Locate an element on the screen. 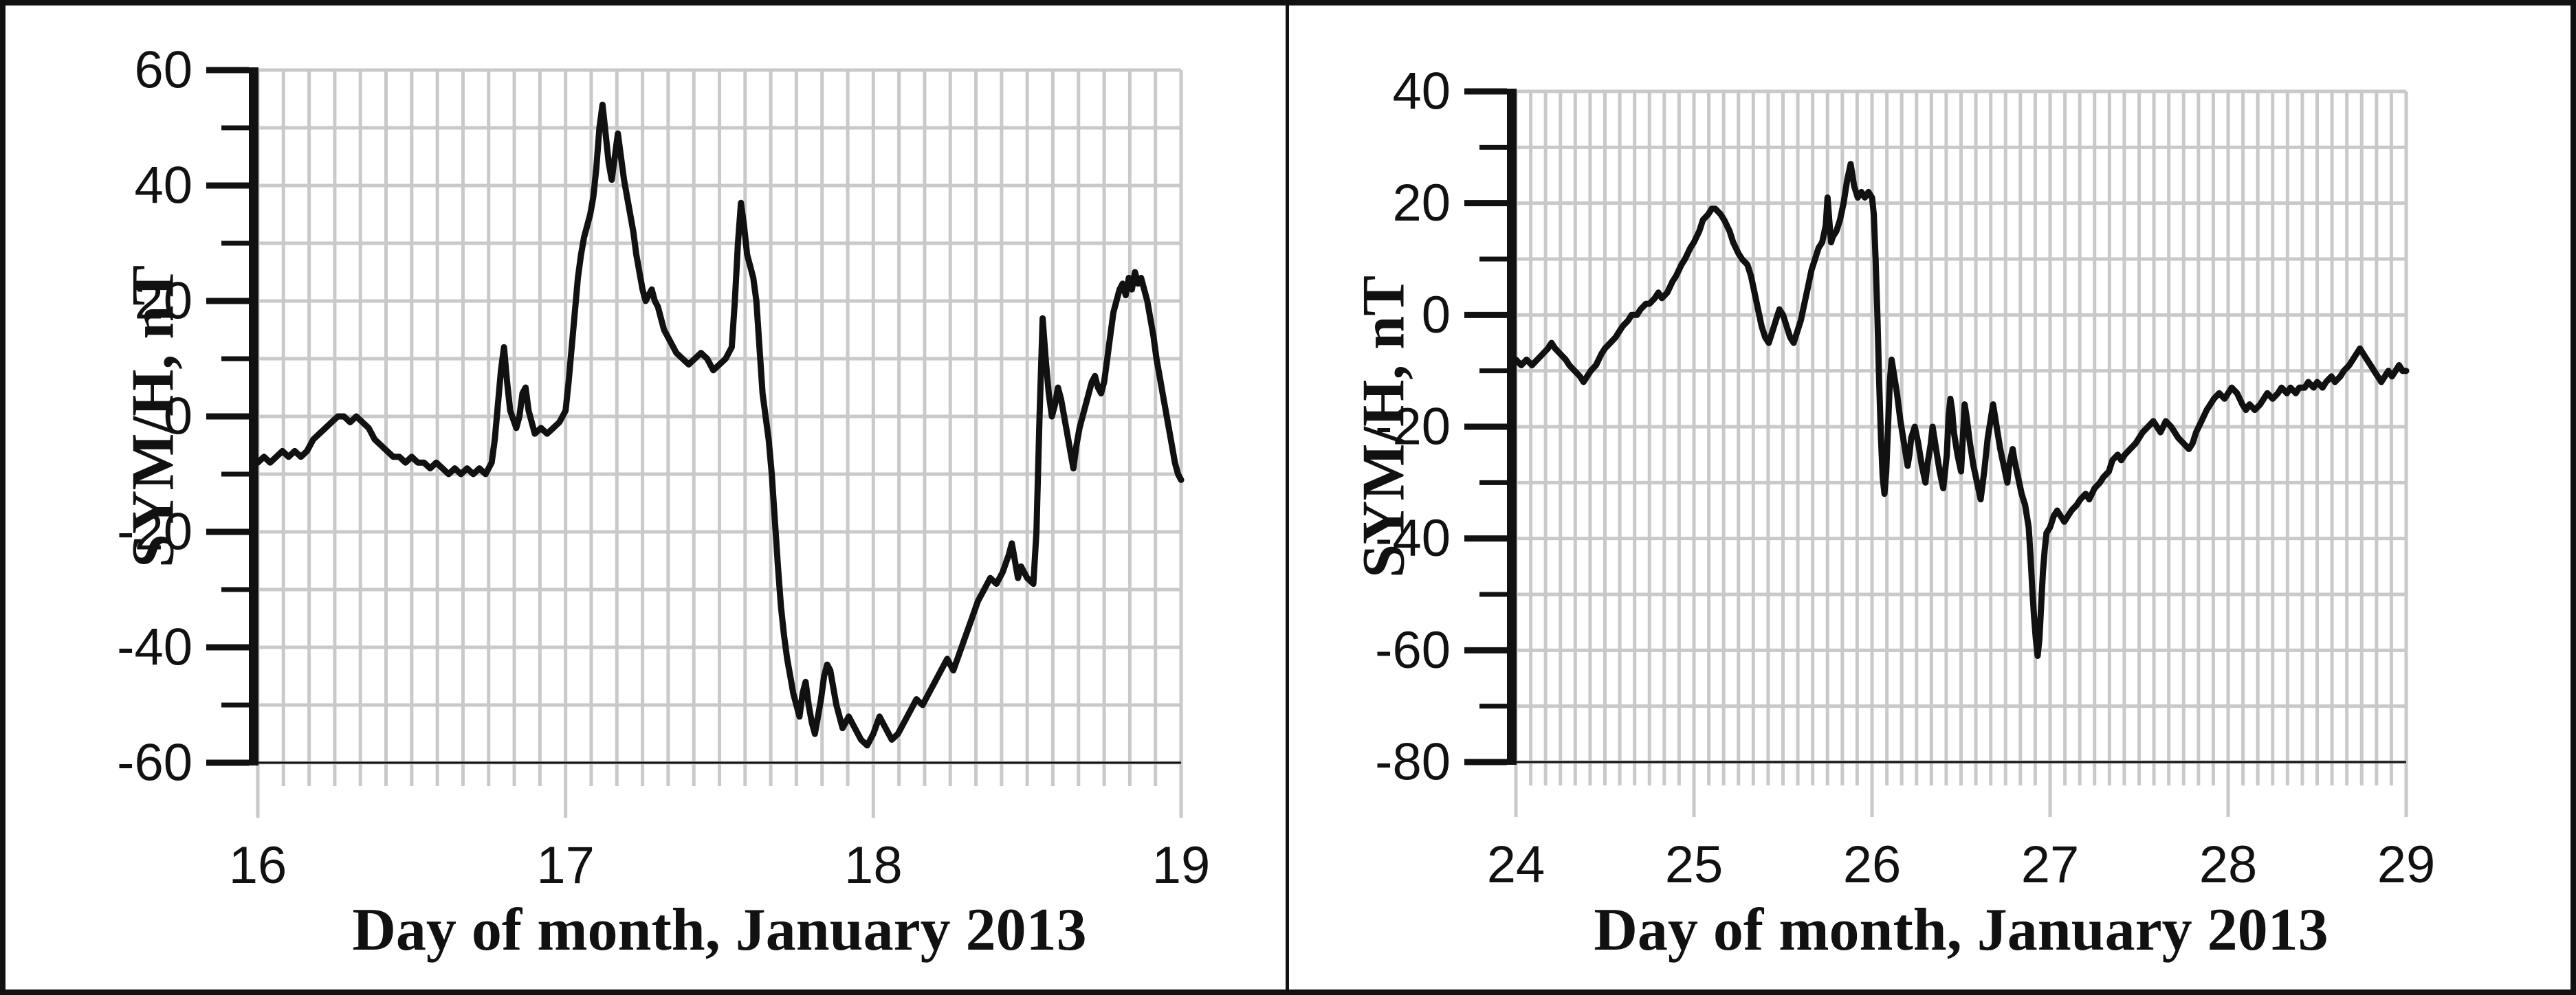 The width and height of the screenshot is (2576, 995). x-axis-title-right: Day of month, January 2013 is located at coordinates (1961, 930).